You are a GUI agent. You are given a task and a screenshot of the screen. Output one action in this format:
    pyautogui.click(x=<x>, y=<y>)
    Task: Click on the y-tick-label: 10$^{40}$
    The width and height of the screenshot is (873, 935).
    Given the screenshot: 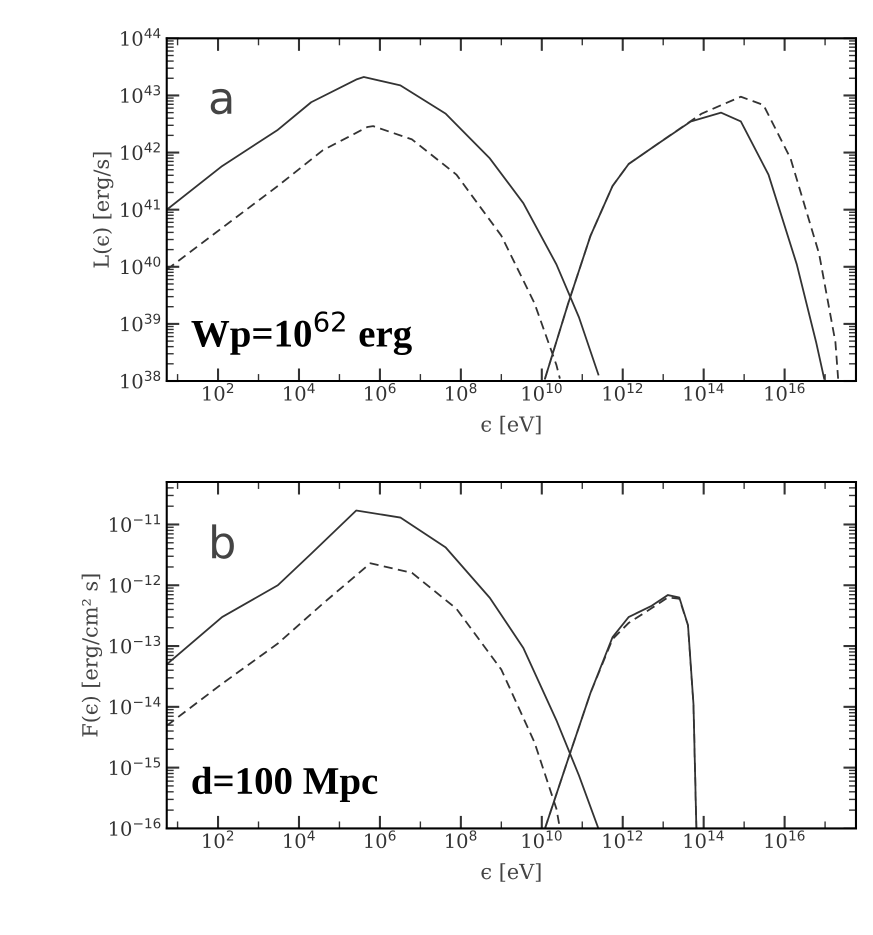 What is the action you would take?
    pyautogui.click(x=140, y=265)
    